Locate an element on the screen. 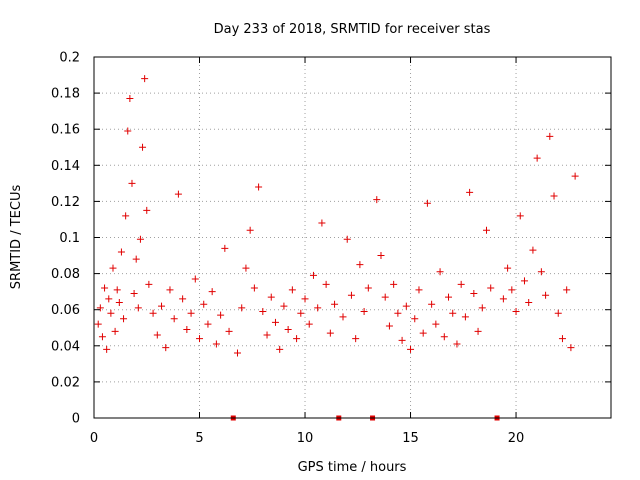 The width and height of the screenshot is (640, 480). x-tick-label: 10 is located at coordinates (305, 438).